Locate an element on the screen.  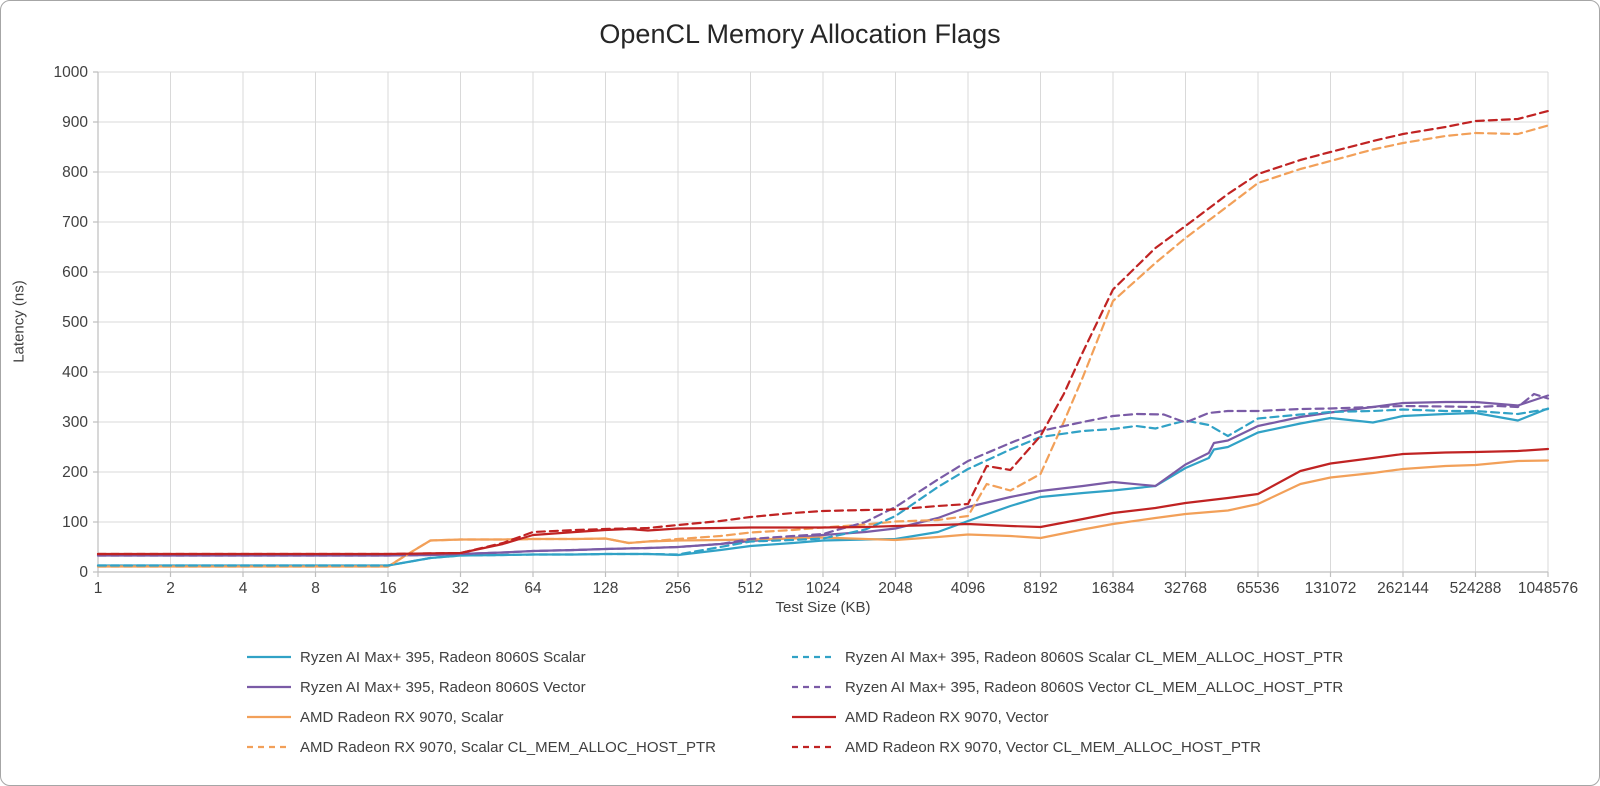
x-tick-label: 2 is located at coordinates (170, 588).